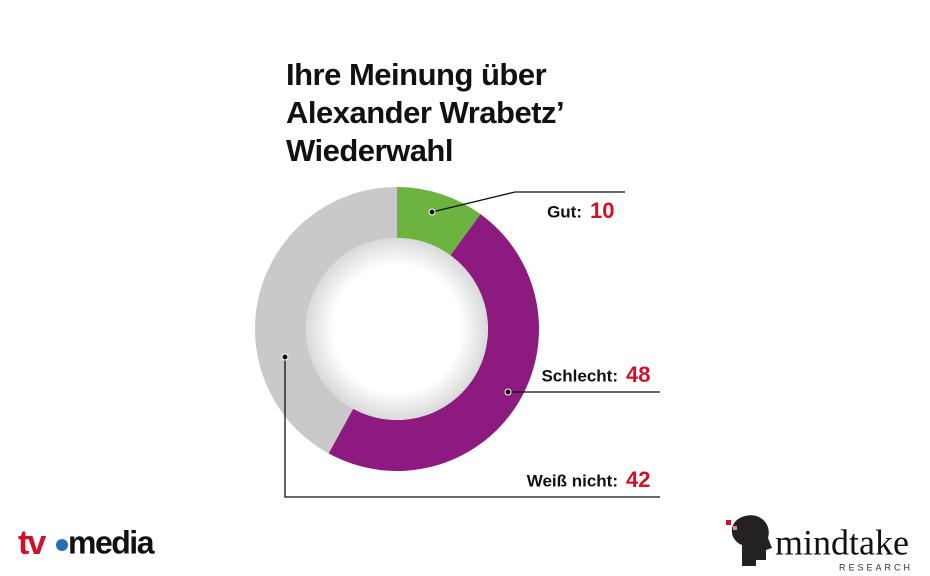 The width and height of the screenshot is (930, 576). I want to click on logo-text: media, so click(111, 542).